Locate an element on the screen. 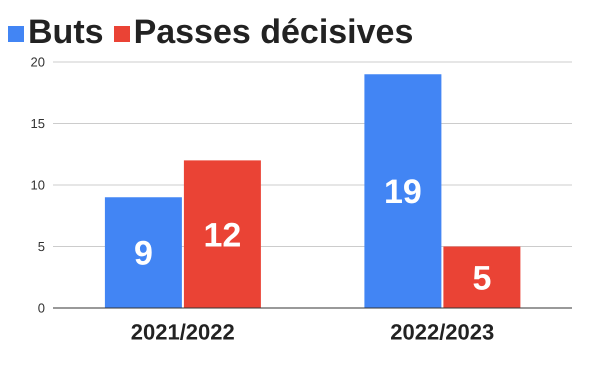  legend-label: Passes décisives is located at coordinates (274, 32).